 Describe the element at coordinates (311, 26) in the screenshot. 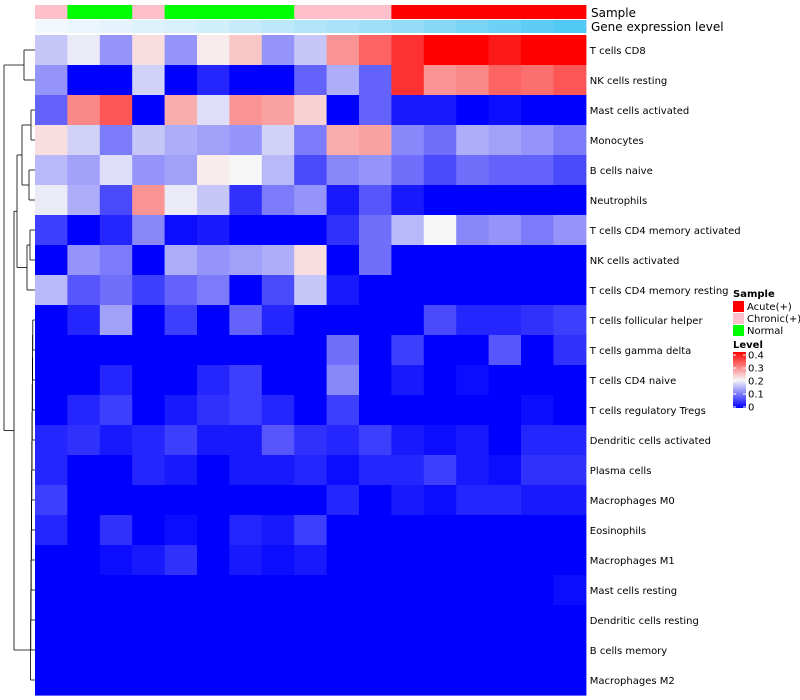

I see `expression-annotation-bar` at that location.